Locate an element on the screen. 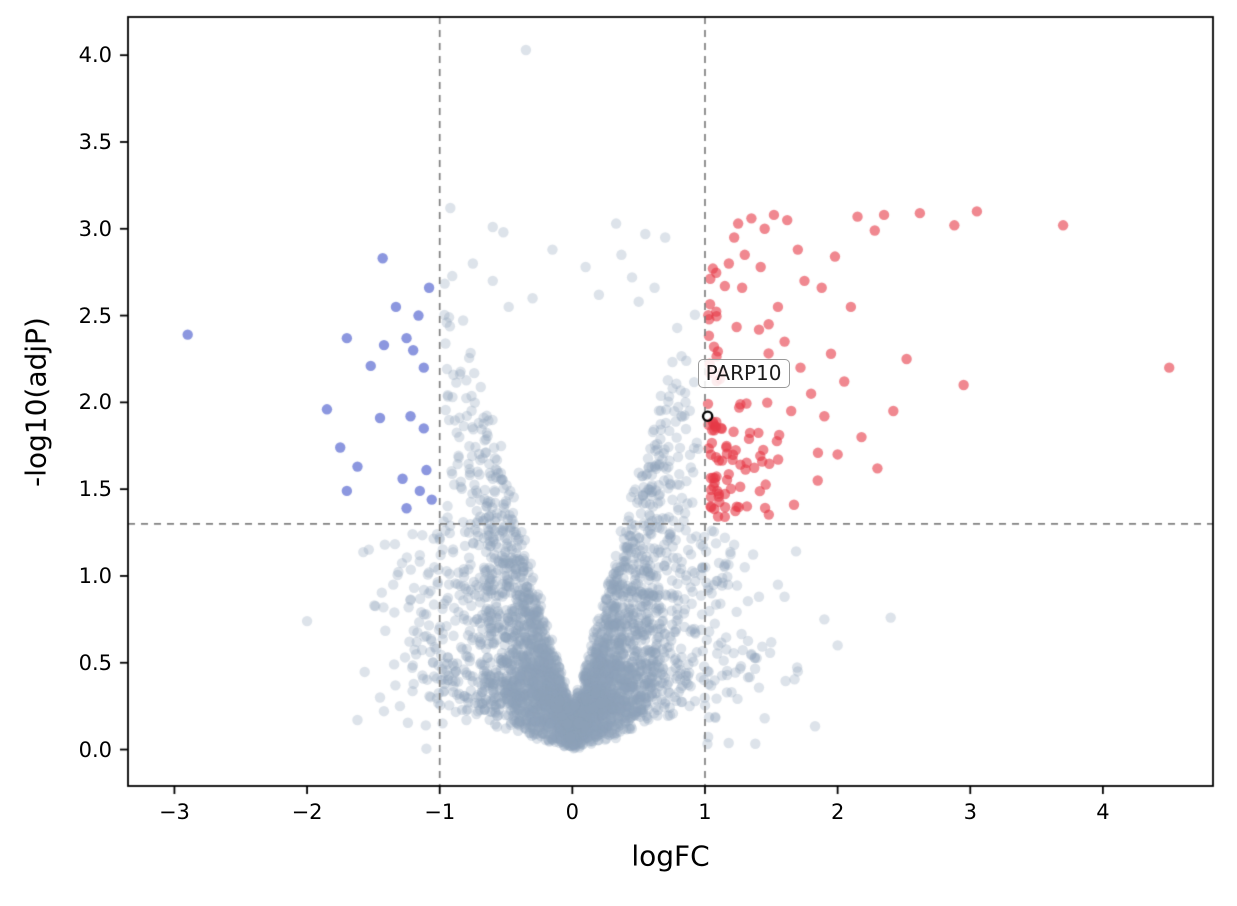 Image resolution: width=1237 pixels, height=906 pixels. y-tick-label: 1.0 is located at coordinates (95, 575).